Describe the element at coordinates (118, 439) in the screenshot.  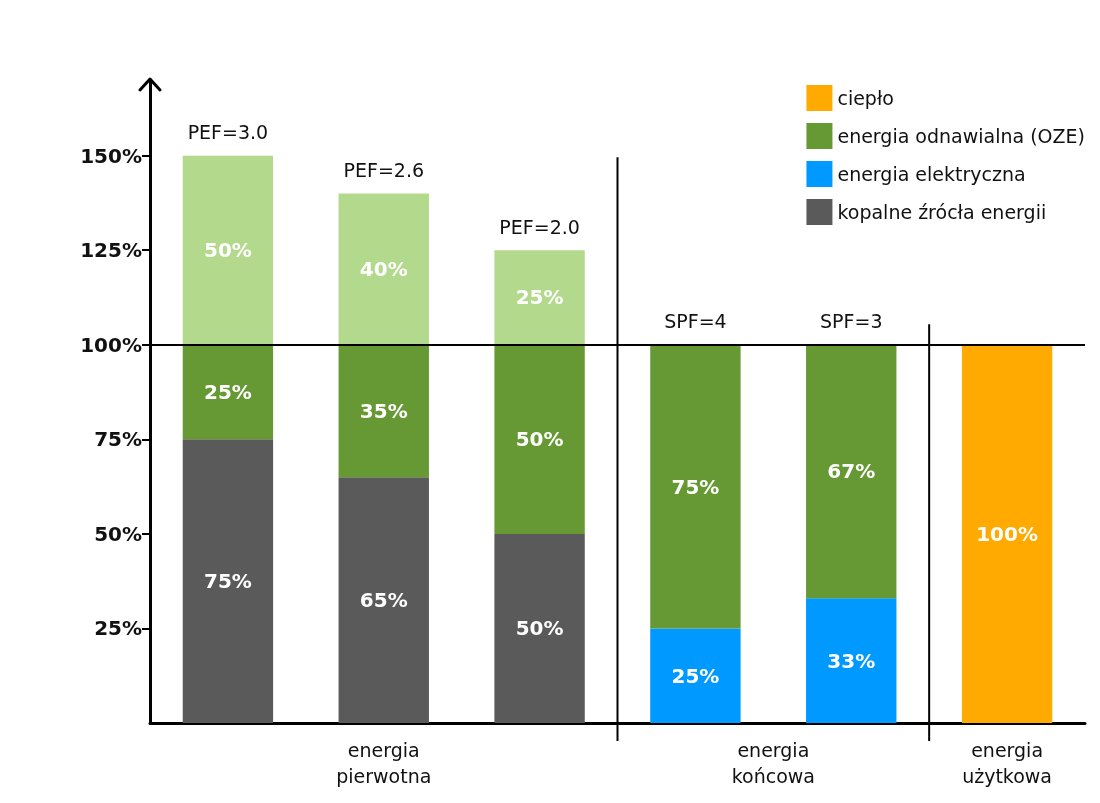
I see `y-tick-label: 75%` at that location.